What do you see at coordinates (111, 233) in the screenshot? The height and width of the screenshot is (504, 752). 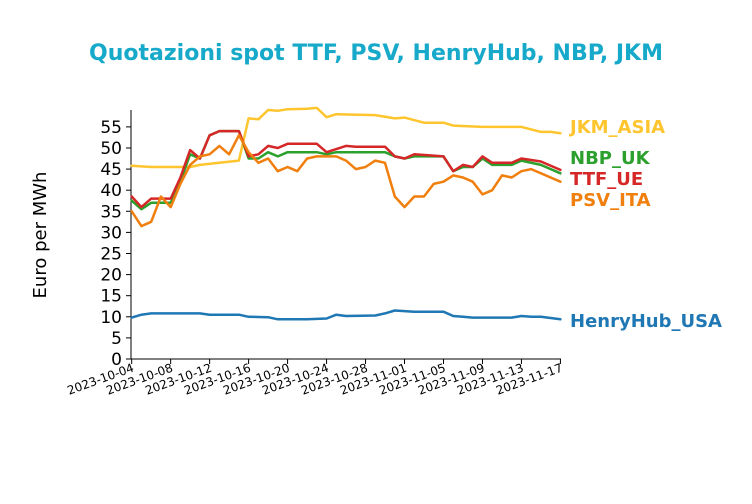 I see `y-tick-label: 30` at bounding box center [111, 233].